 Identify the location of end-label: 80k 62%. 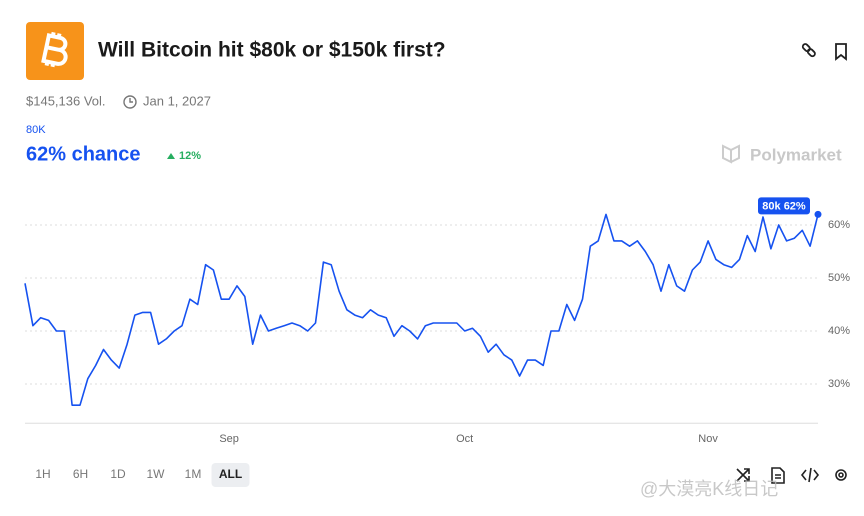
(784, 206).